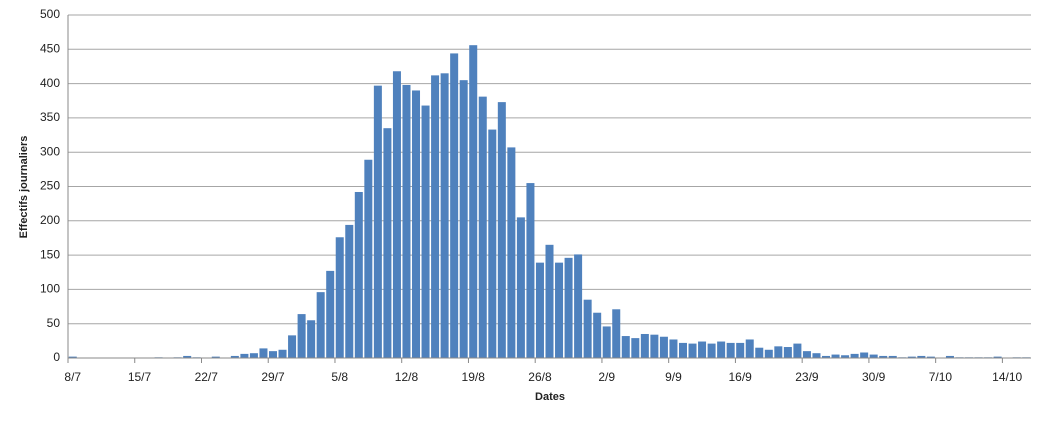 The image size is (1050, 423). What do you see at coordinates (606, 377) in the screenshot?
I see `x-tick-label: 2/9` at bounding box center [606, 377].